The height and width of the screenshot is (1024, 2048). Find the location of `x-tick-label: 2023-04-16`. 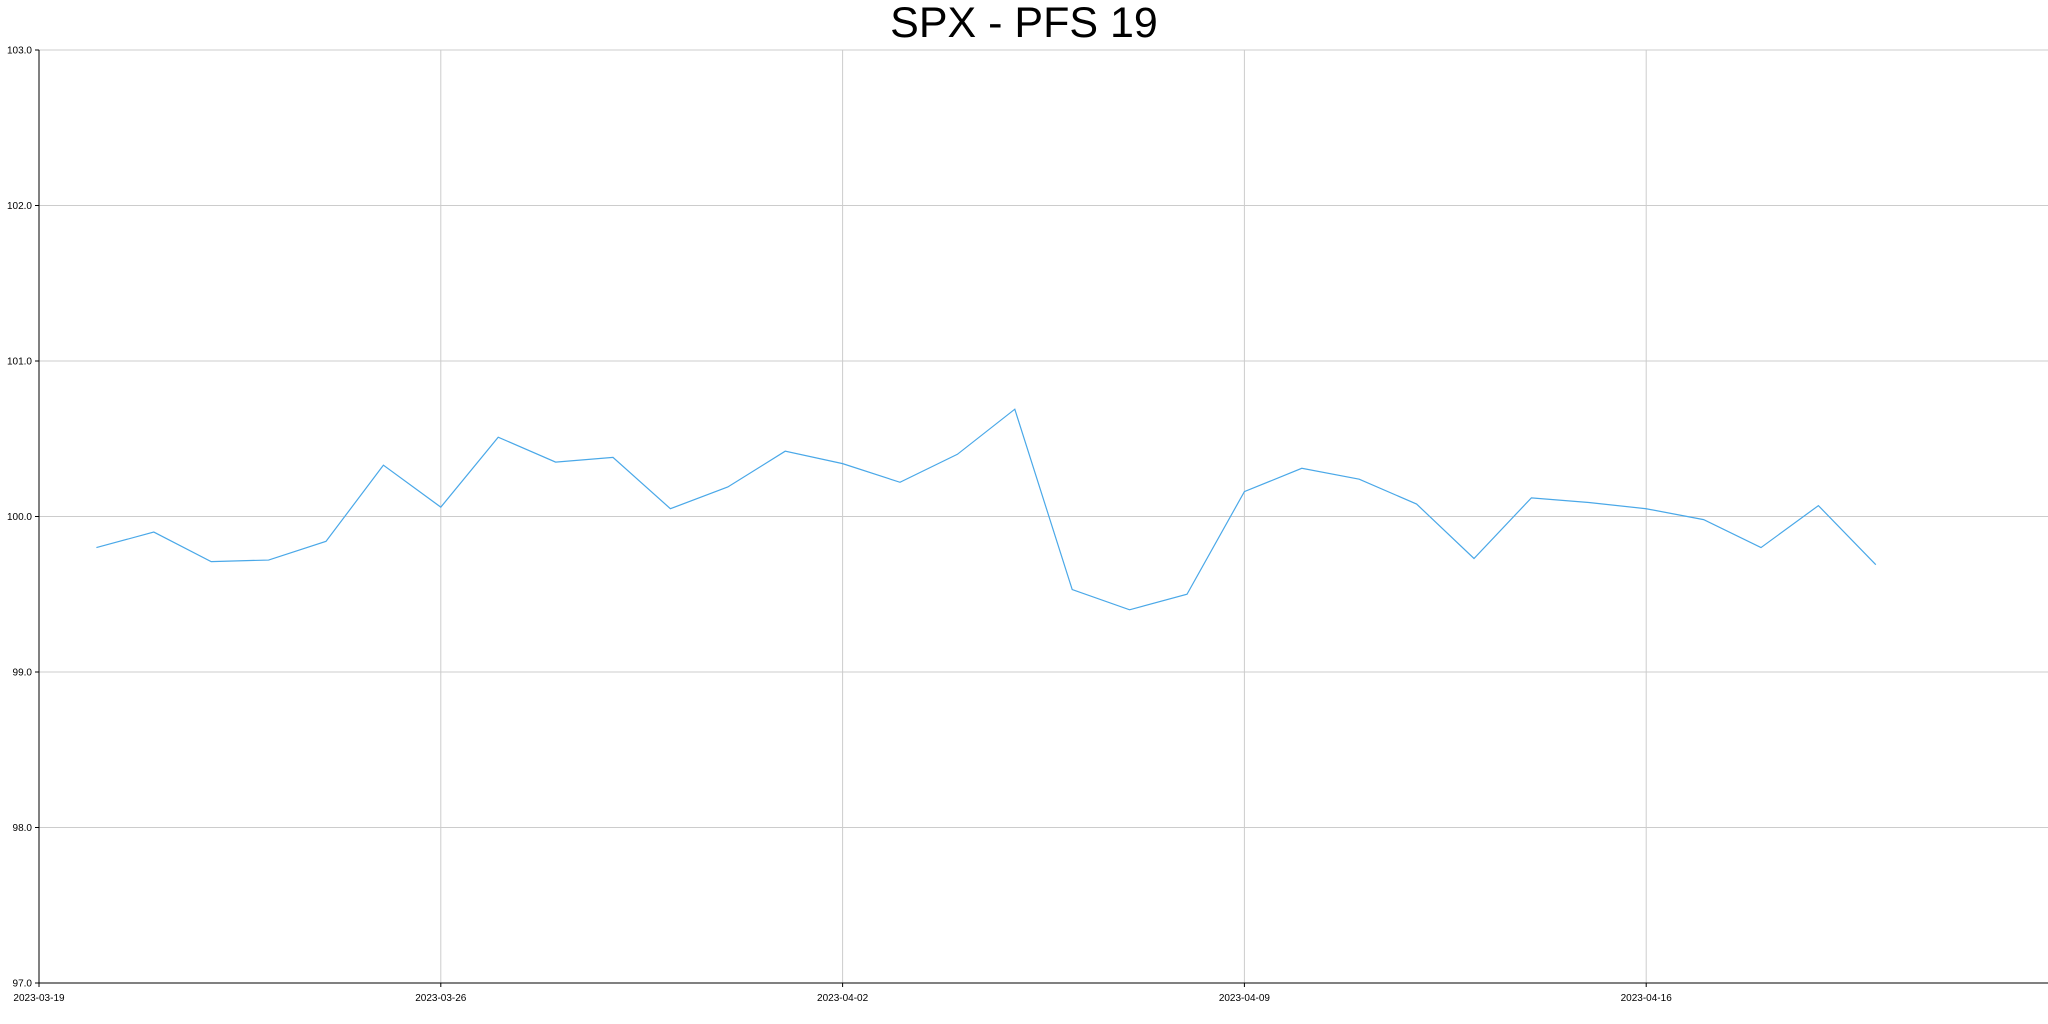

x-tick-label: 2023-04-16 is located at coordinates (1647, 998).